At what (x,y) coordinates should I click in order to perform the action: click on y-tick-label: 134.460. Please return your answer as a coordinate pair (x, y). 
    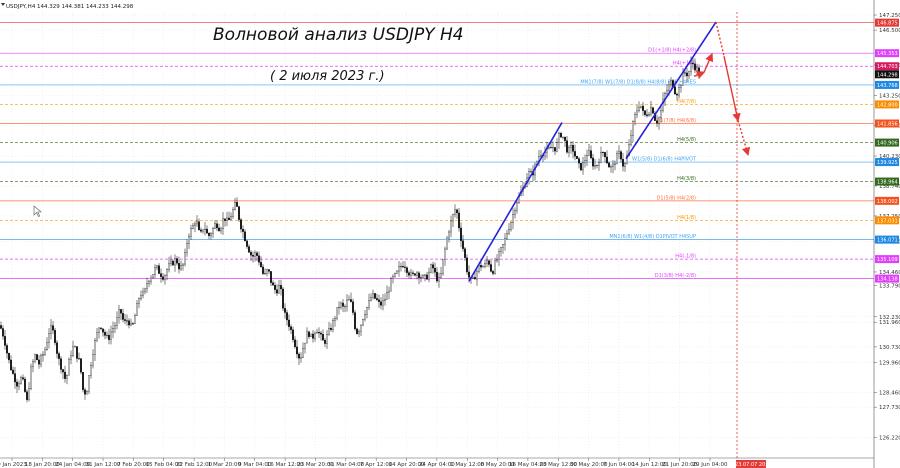
    Looking at the image, I should click on (889, 273).